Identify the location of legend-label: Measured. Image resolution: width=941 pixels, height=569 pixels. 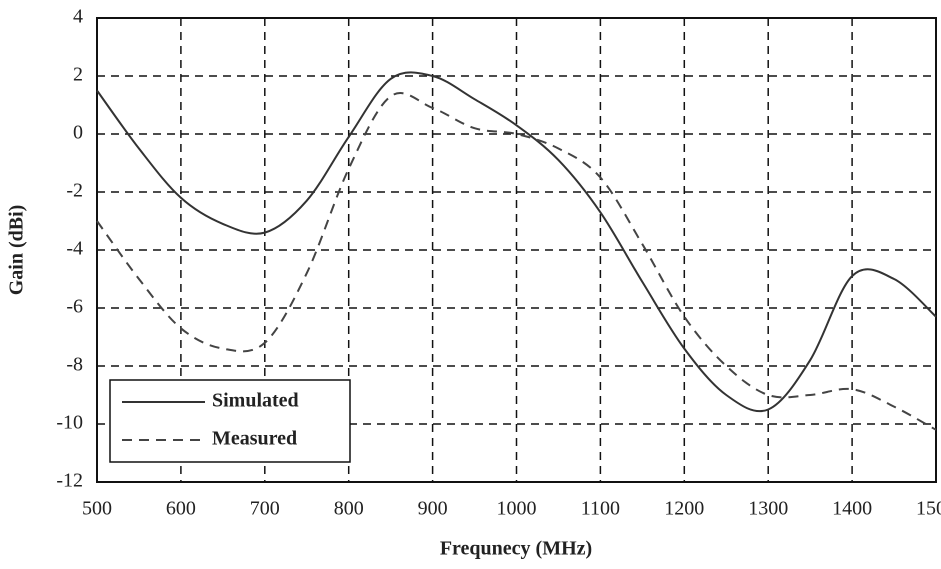
(254, 439).